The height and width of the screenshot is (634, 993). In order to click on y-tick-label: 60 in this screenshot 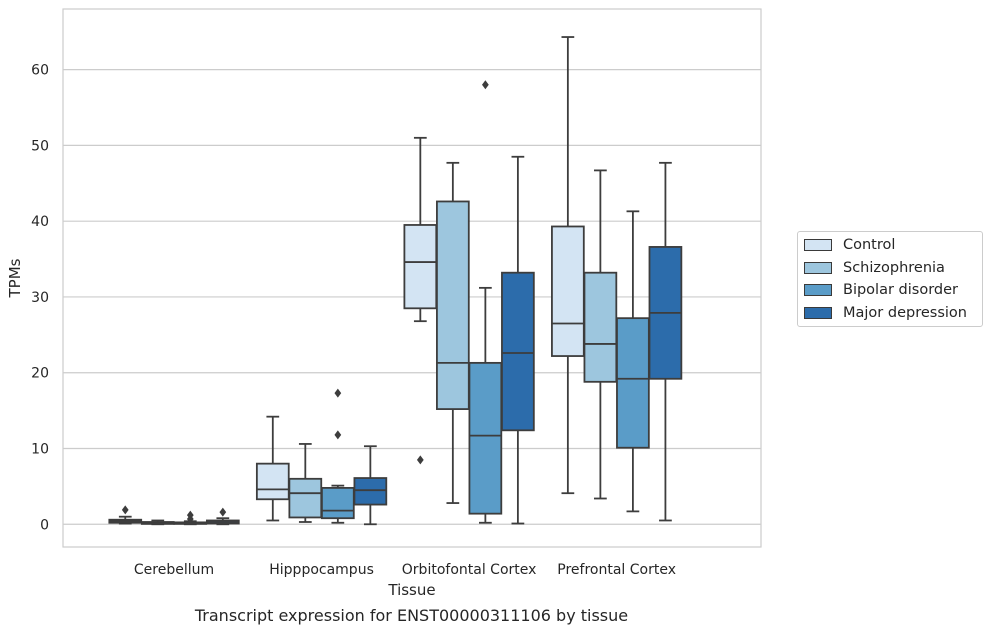, I will do `click(40, 71)`.